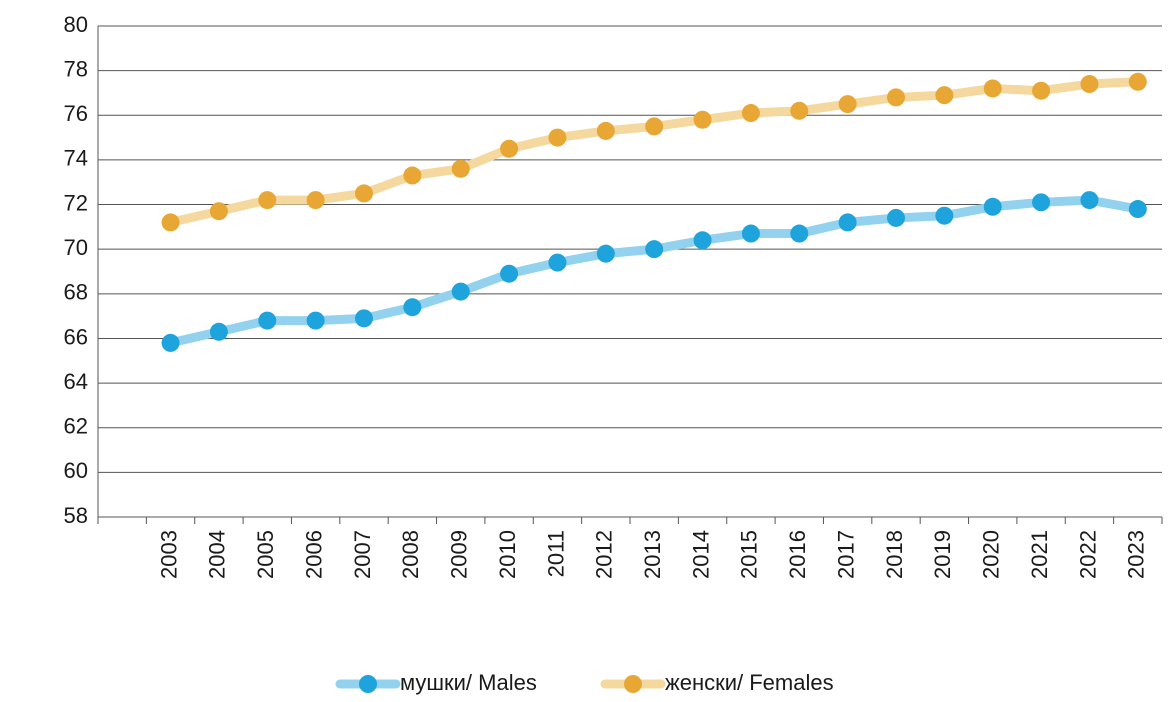 This screenshot has width=1173, height=702. Describe the element at coordinates (76, 24) in the screenshot. I see `y-tick-label: 80` at that location.